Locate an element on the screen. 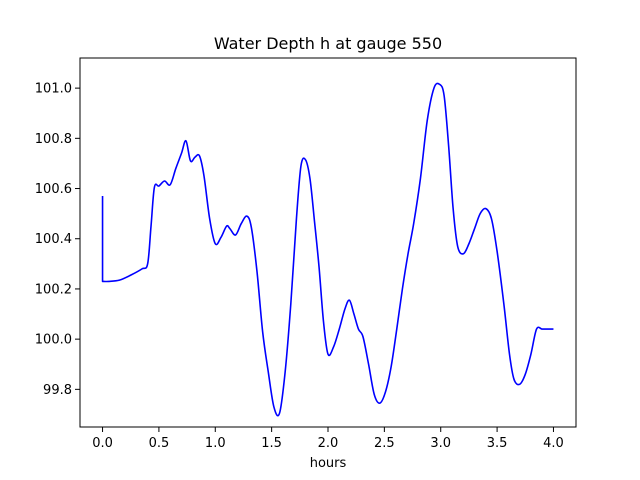 The width and height of the screenshot is (640, 480). x-tick-label: 2.0 is located at coordinates (328, 443).